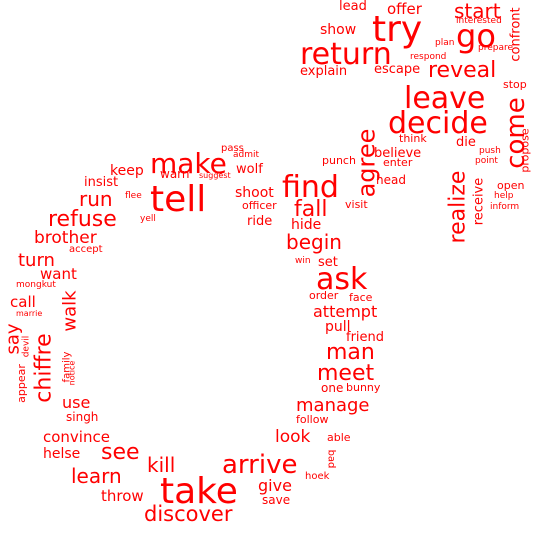  I want to click on word: yell, so click(148, 219).